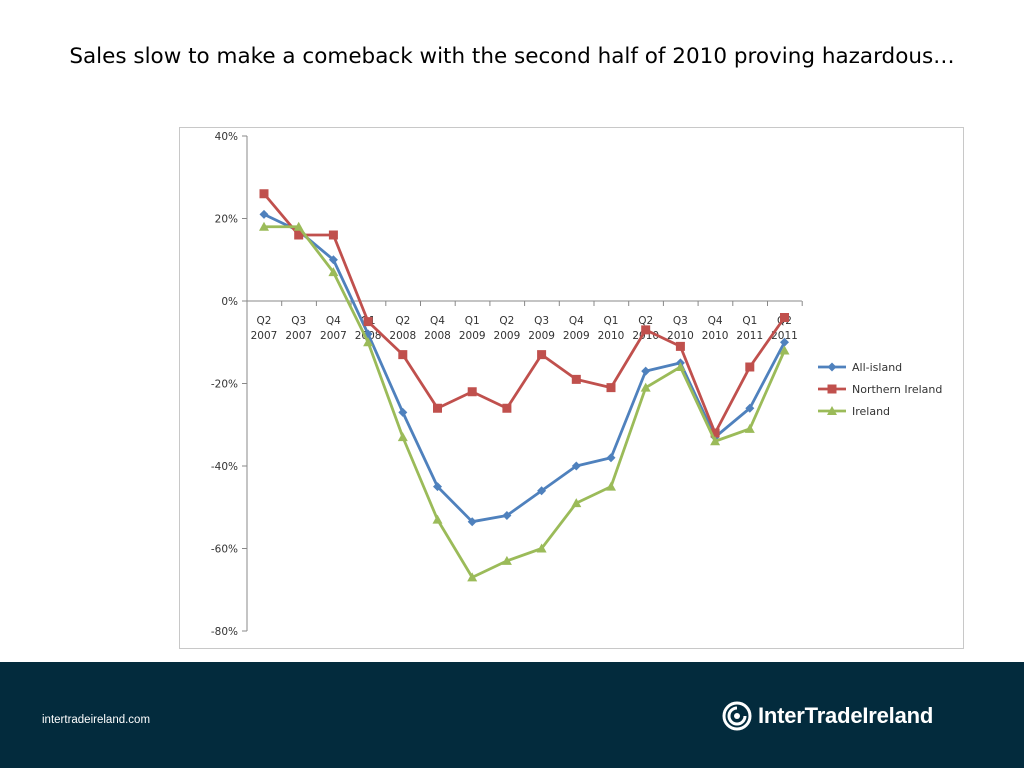 The height and width of the screenshot is (768, 1024). Describe the element at coordinates (512, 715) in the screenshot. I see `footer-bar: intertradeireland.com InterTradeIreland` at that location.